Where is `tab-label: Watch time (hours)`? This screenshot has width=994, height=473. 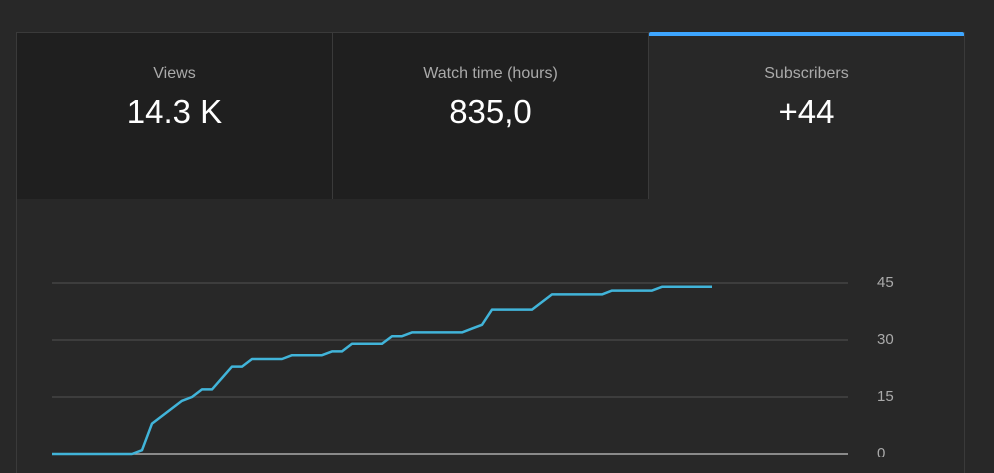
tab-label: Watch time (hours) is located at coordinates (490, 73).